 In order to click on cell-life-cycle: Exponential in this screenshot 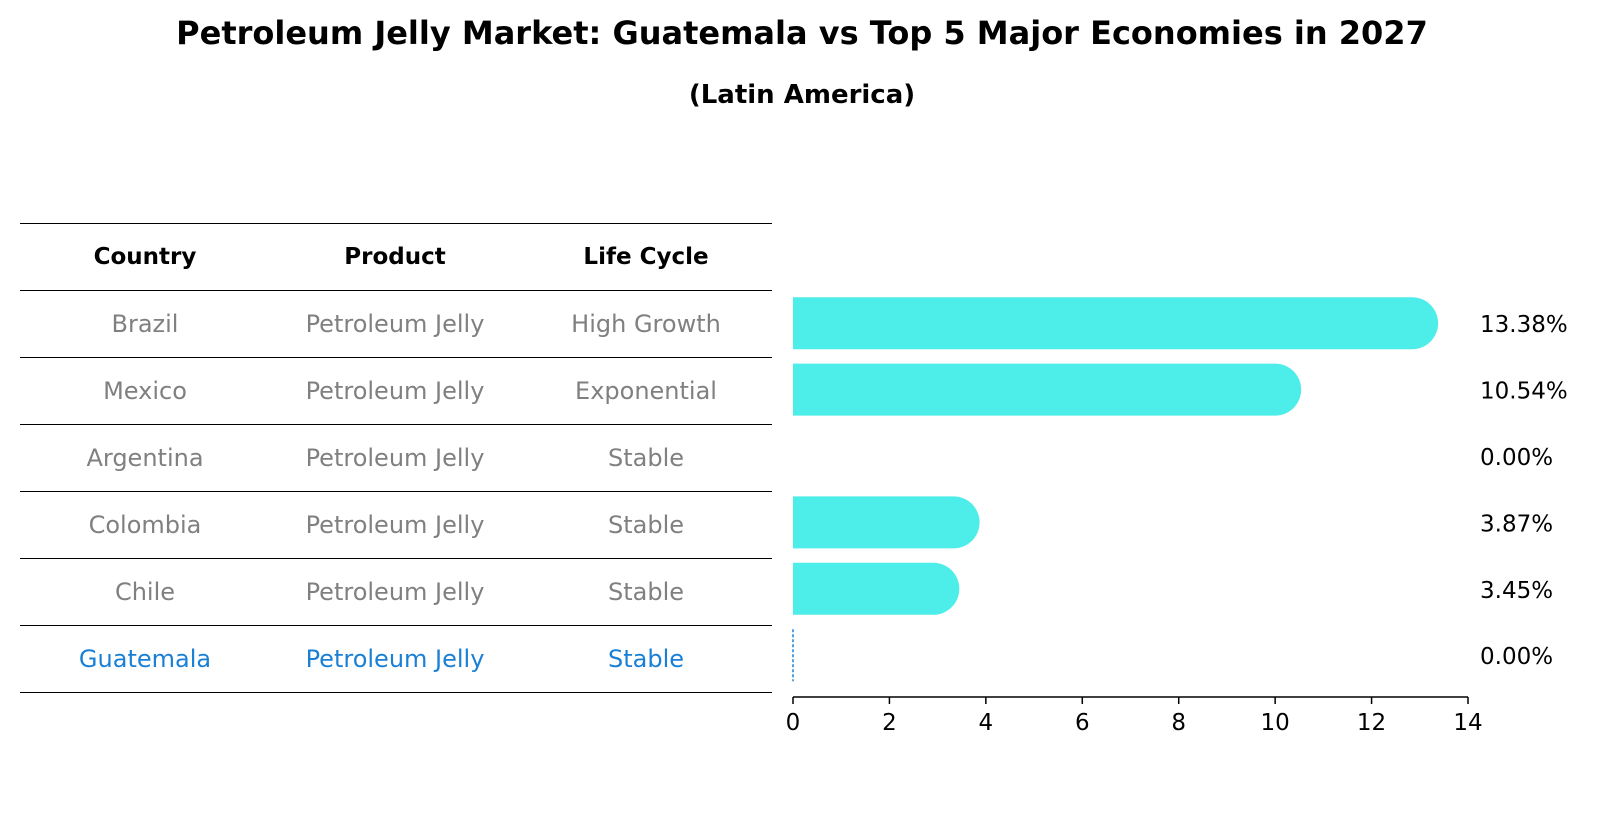, I will do `click(646, 391)`.